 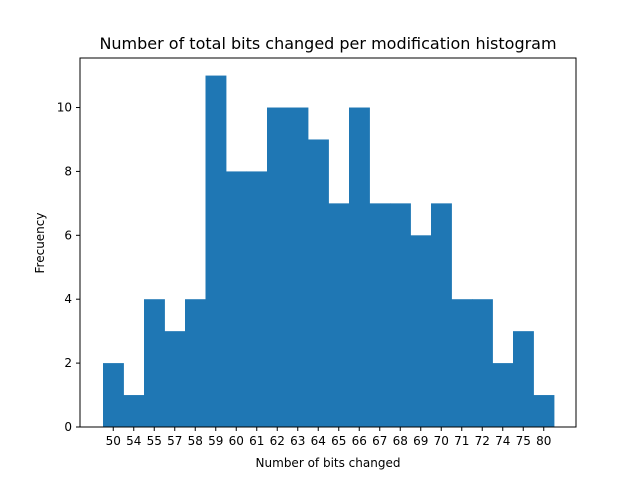 I want to click on y-tick-label: 6, so click(x=68, y=235).